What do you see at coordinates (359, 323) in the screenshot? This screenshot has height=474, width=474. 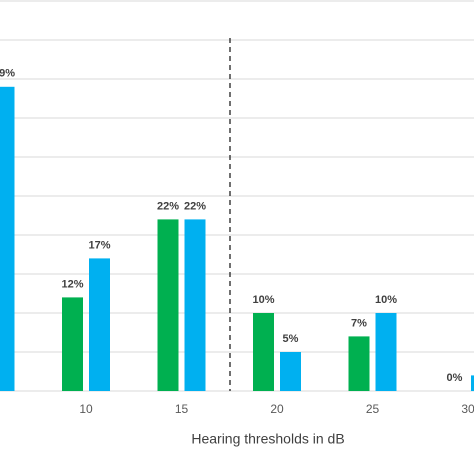 I see `value-label: 7%` at bounding box center [359, 323].